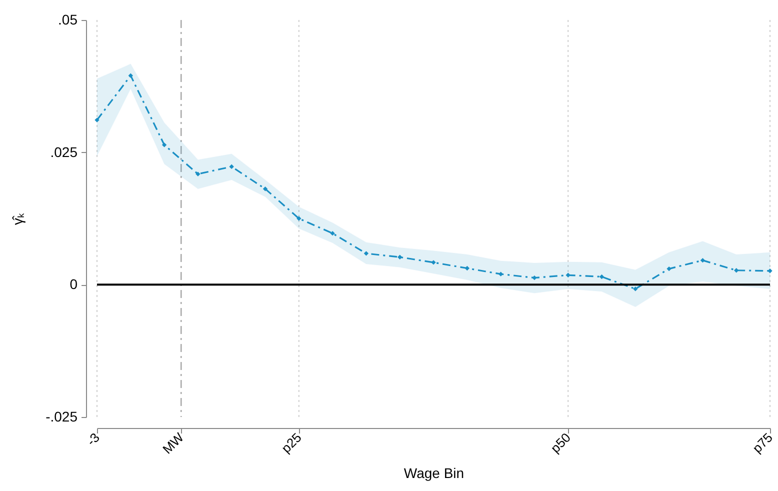  What do you see at coordinates (434, 472) in the screenshot?
I see `x-axis-title: Wage Bin` at bounding box center [434, 472].